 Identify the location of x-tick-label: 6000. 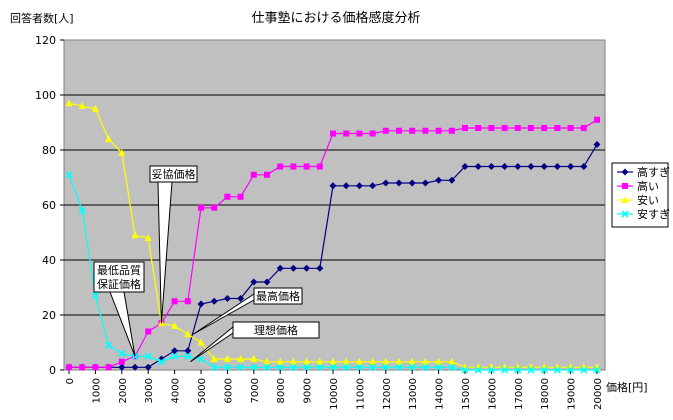
(228, 390).